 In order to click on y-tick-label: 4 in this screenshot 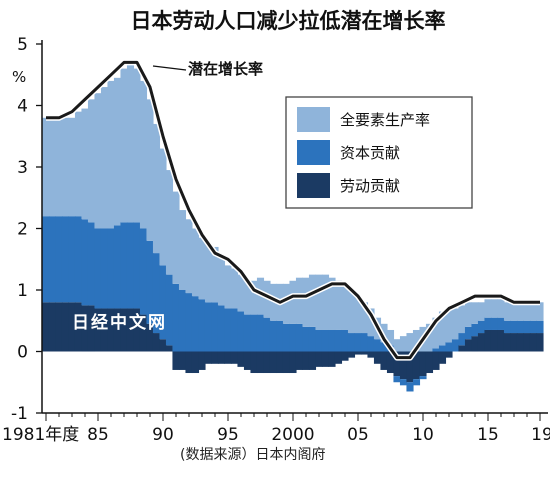, I will do `click(22, 107)`.